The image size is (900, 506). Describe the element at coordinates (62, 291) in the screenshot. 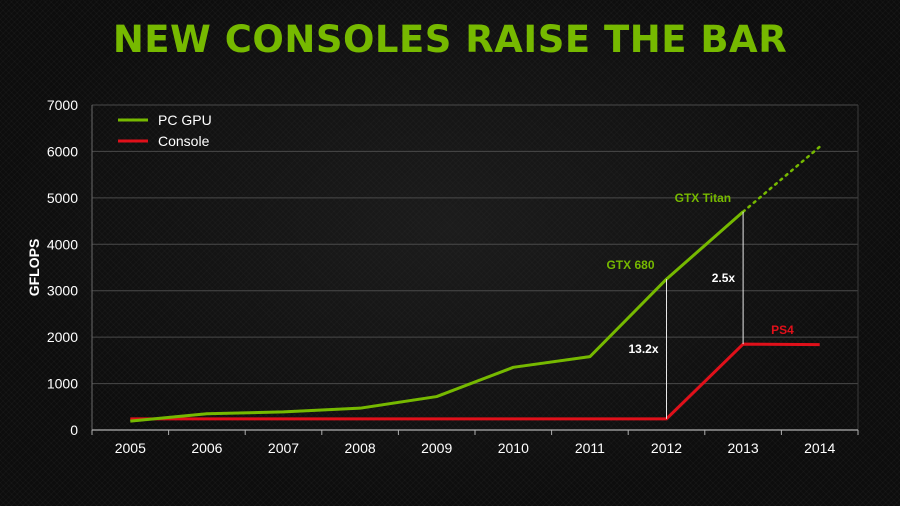

I see `y-tick-label: 3000` at that location.